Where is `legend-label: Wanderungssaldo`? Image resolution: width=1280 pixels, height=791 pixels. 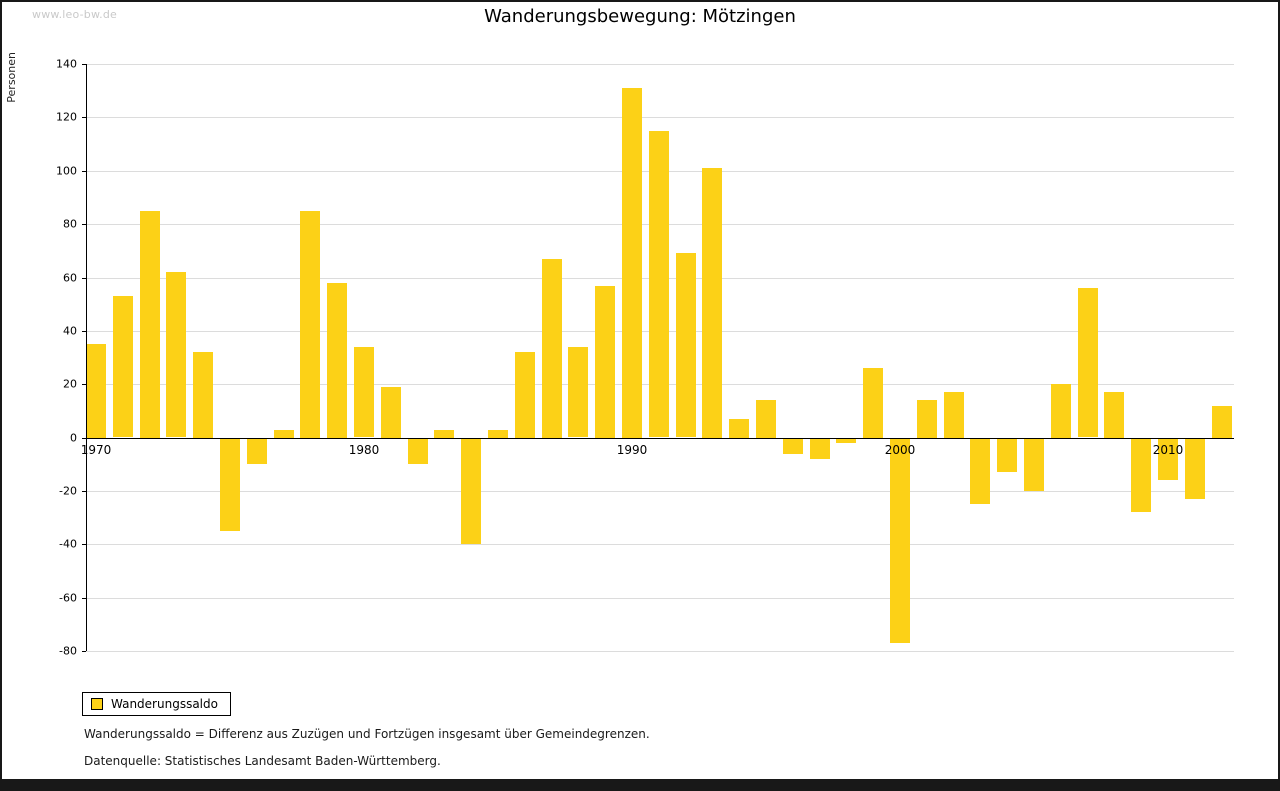
legend-label: Wanderungssaldo is located at coordinates (164, 704).